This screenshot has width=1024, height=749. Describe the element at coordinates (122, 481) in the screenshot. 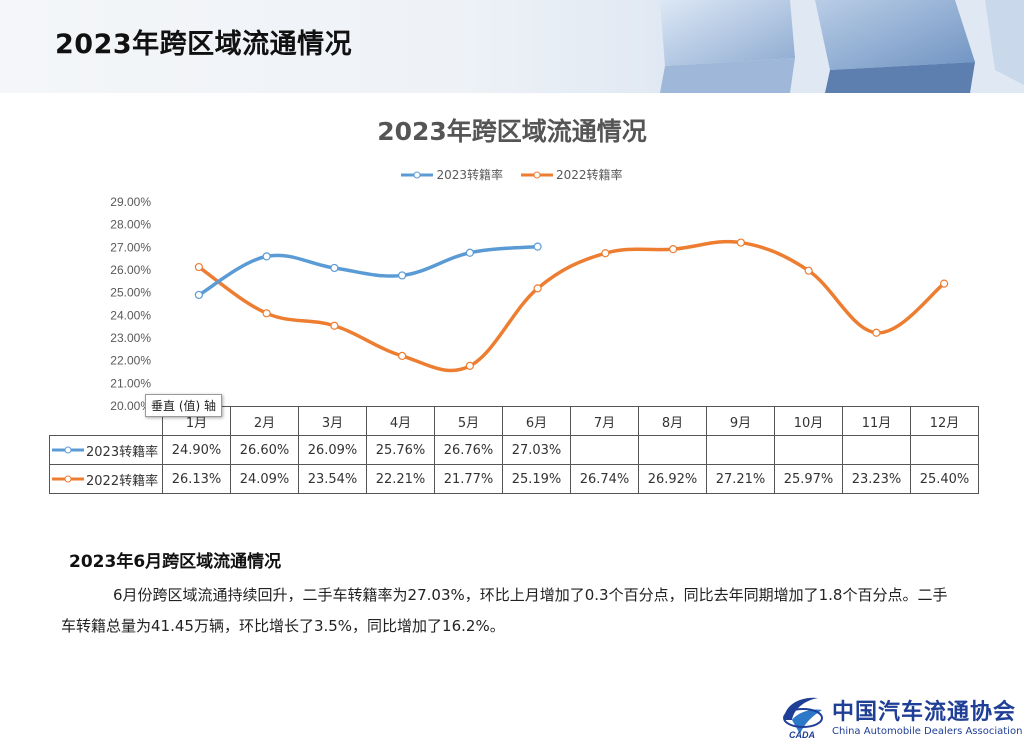

I see `row-label-text: 2022转籍率` at that location.